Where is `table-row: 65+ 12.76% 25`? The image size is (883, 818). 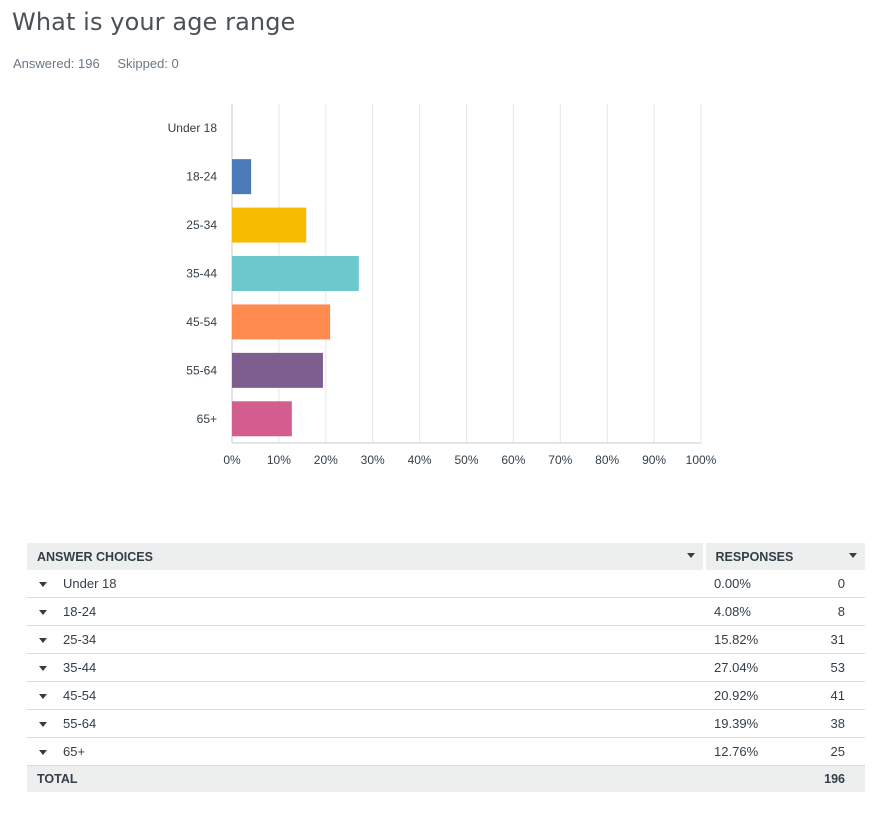
table-row: 65+ 12.76% 25 is located at coordinates (446, 751).